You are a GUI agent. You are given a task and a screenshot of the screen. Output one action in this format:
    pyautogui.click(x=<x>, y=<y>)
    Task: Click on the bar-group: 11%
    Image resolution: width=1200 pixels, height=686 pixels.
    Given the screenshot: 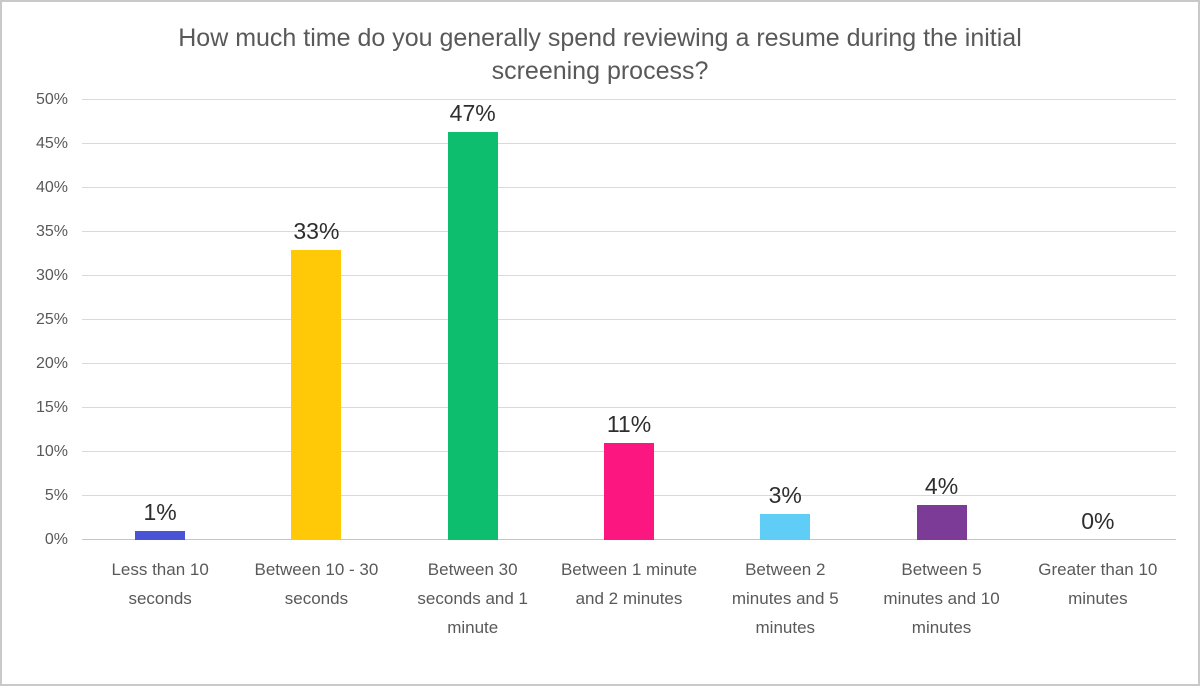 What is the action you would take?
    pyautogui.click(x=629, y=320)
    